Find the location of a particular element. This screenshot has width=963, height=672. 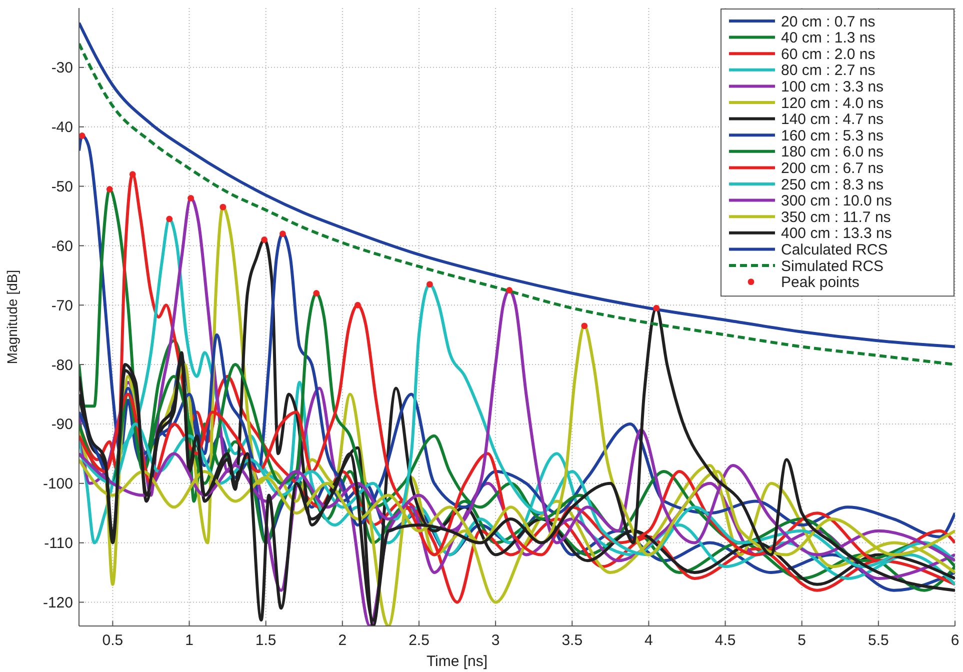

y-tick-label: -120 is located at coordinates (57, 603).